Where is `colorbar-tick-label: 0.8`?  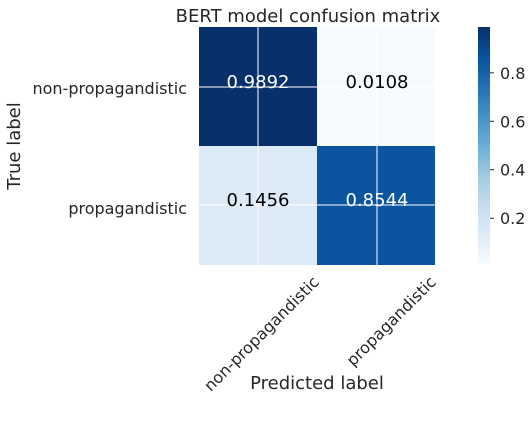
colorbar-tick-label: 0.8 is located at coordinates (512, 73).